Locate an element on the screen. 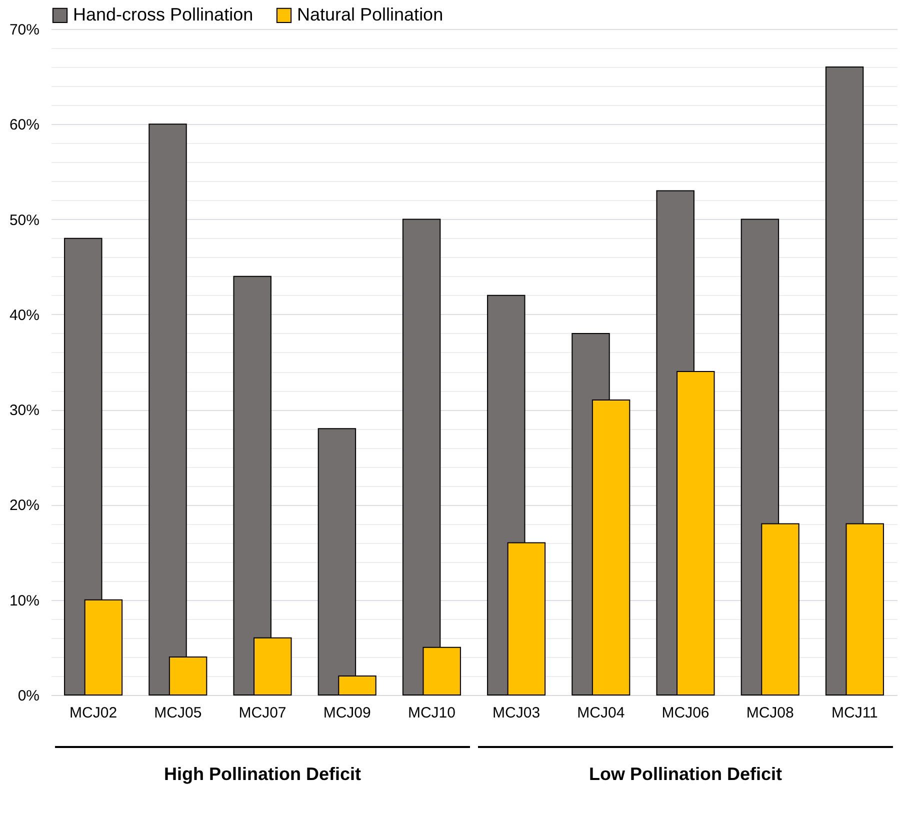 Image resolution: width=912 pixels, height=814 pixels. y-tick-label: 30% is located at coordinates (24, 411).